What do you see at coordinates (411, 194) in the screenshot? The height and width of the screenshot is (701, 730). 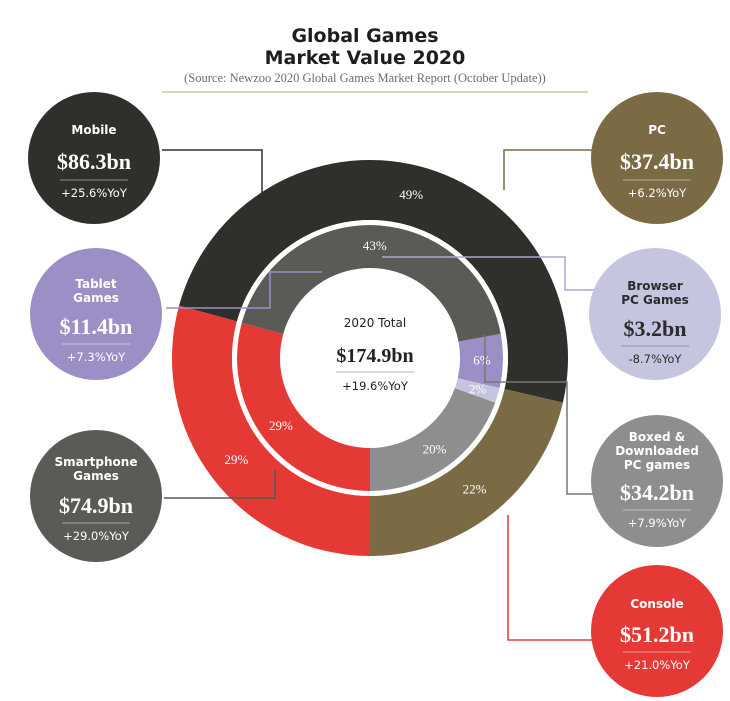 I see `outer-ring-pct-mobile: 49%` at bounding box center [411, 194].